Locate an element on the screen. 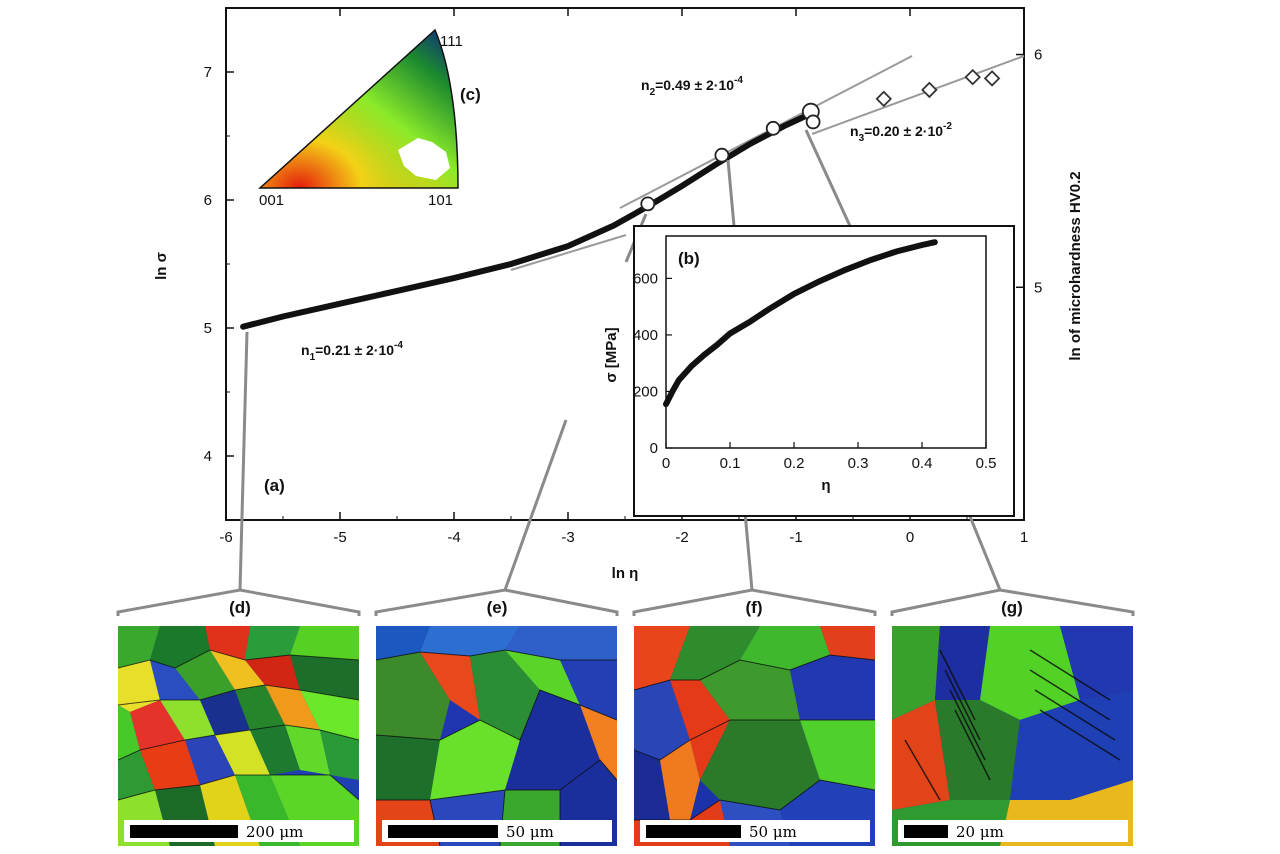 The width and height of the screenshot is (1280, 854). inset-b-frame is located at coordinates (826, 342).